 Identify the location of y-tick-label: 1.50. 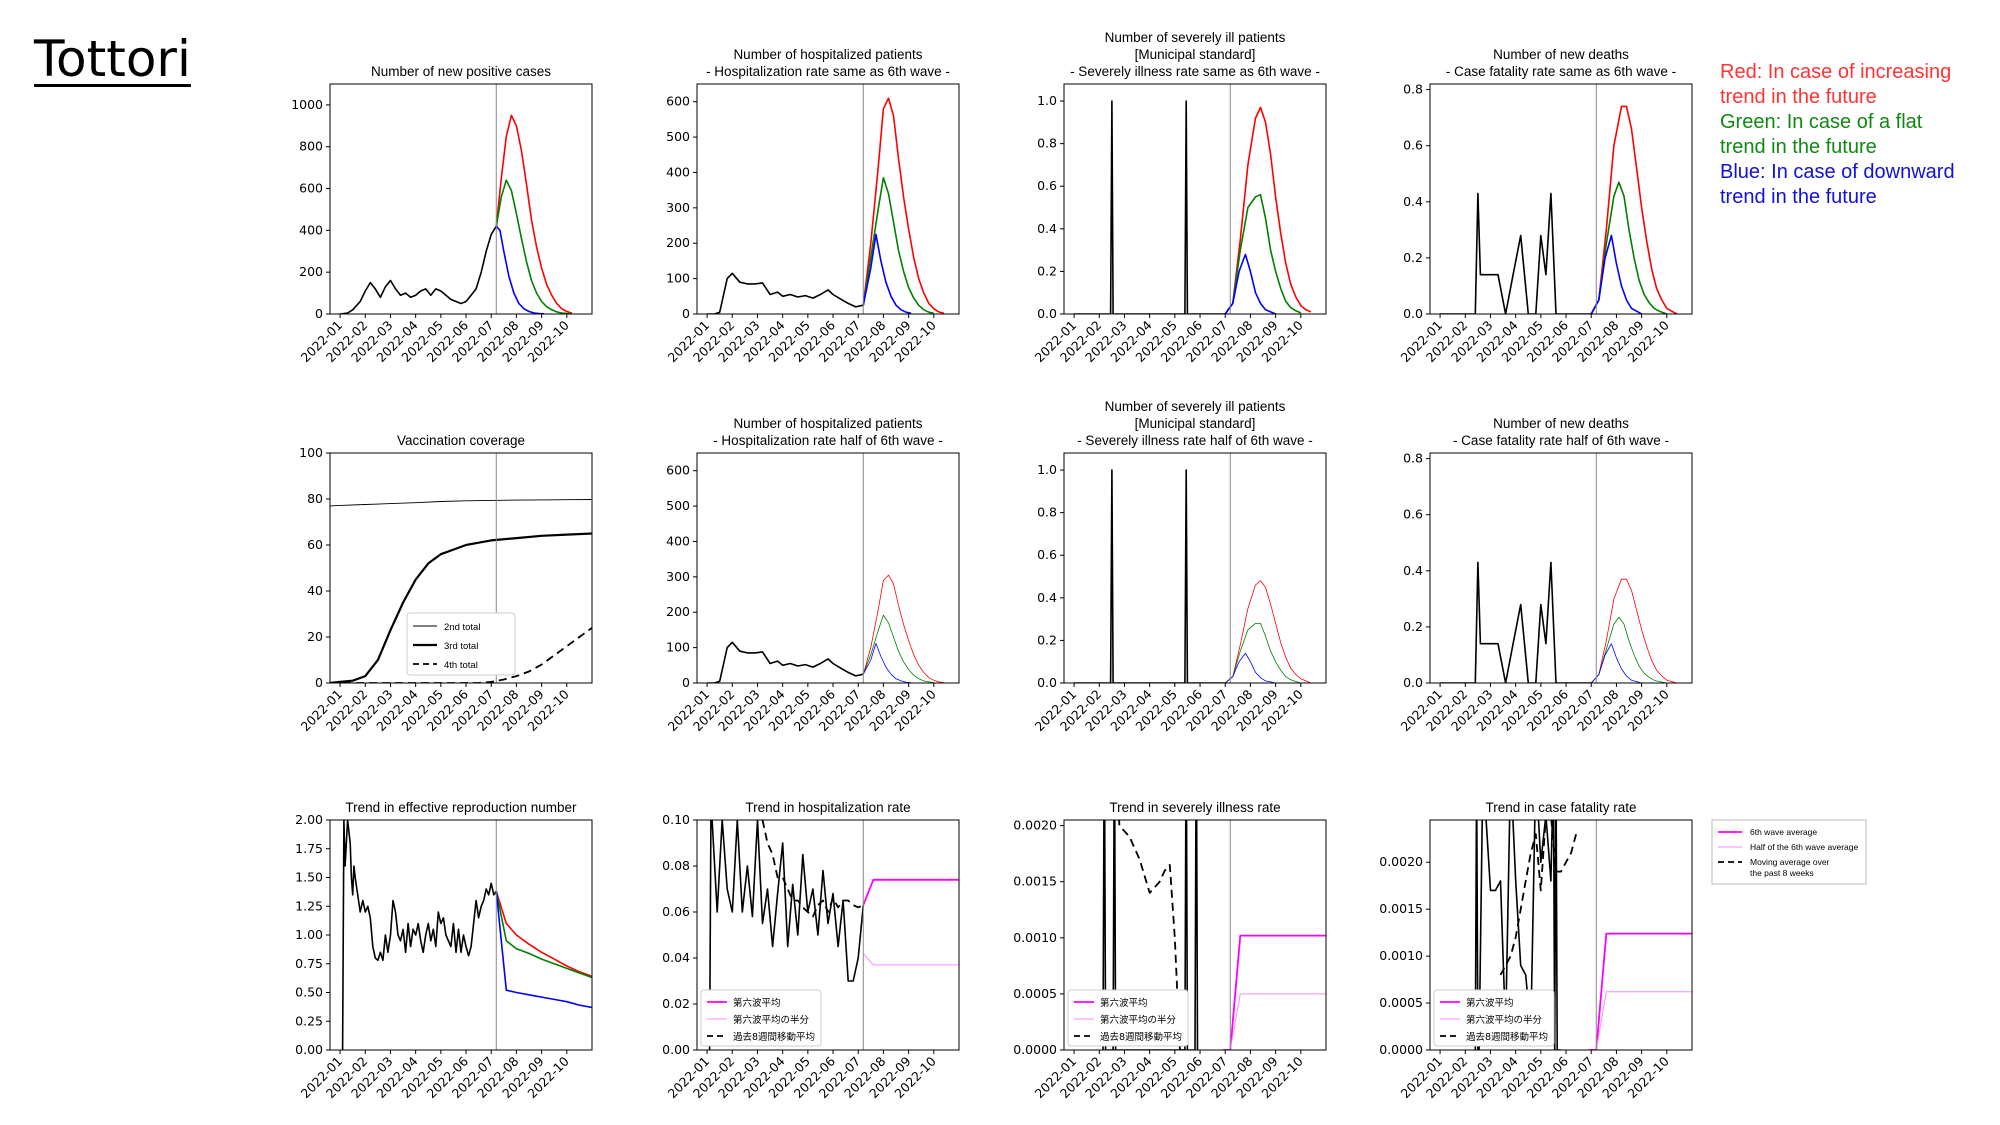
(309, 877).